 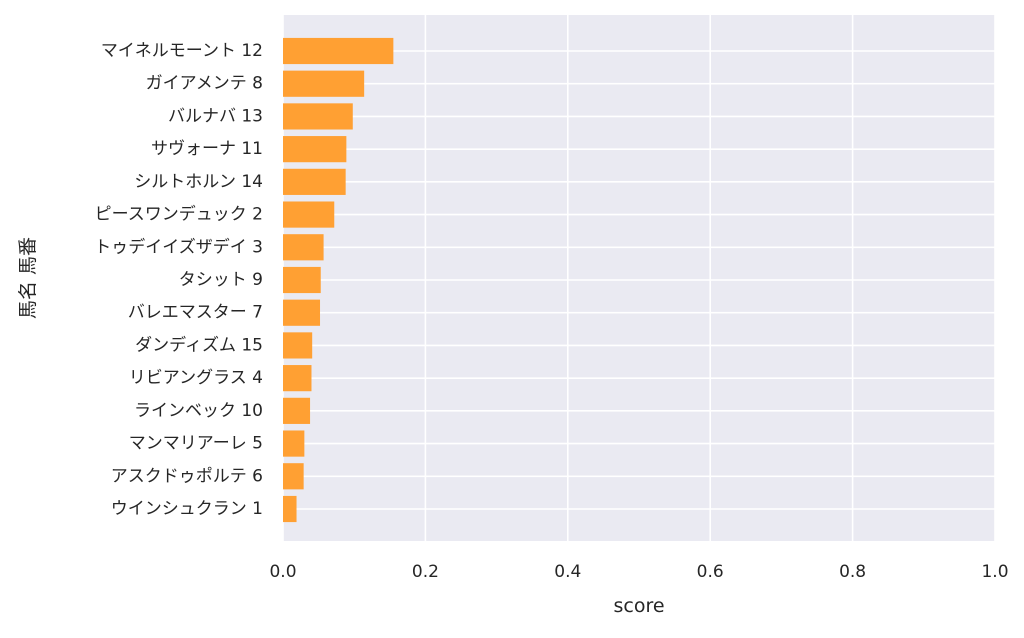 What do you see at coordinates (196, 378) in the screenshot?
I see `category-label: リビアングラス 4` at bounding box center [196, 378].